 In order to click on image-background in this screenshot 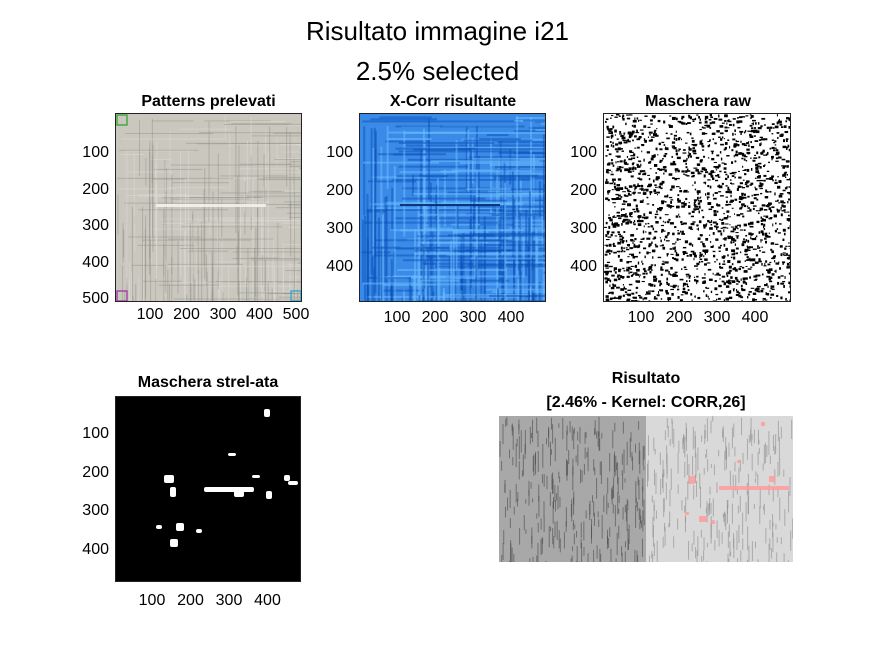, I will do `click(208, 207)`.